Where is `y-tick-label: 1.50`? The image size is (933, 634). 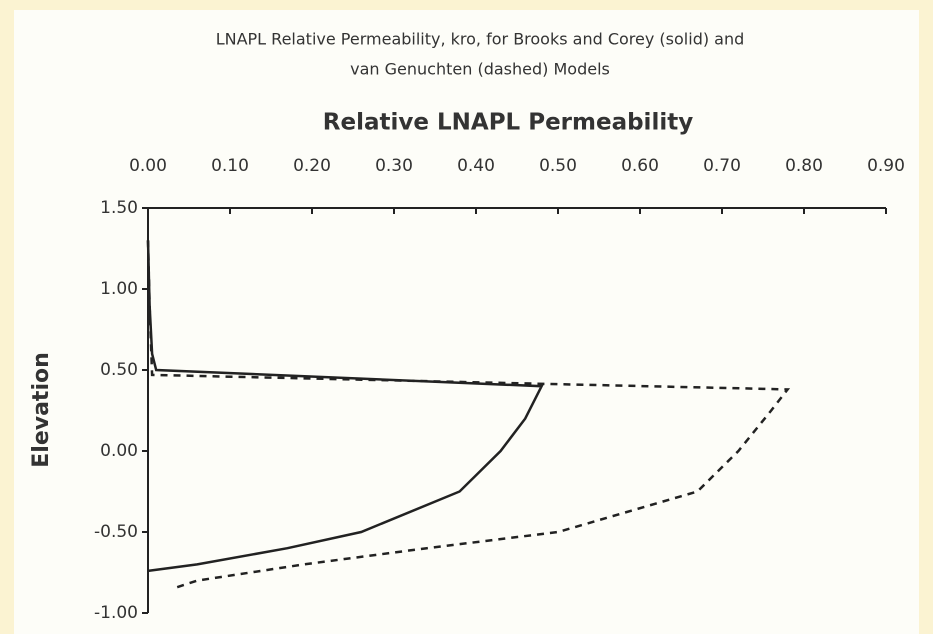 y-tick-label: 1.50 is located at coordinates (119, 208).